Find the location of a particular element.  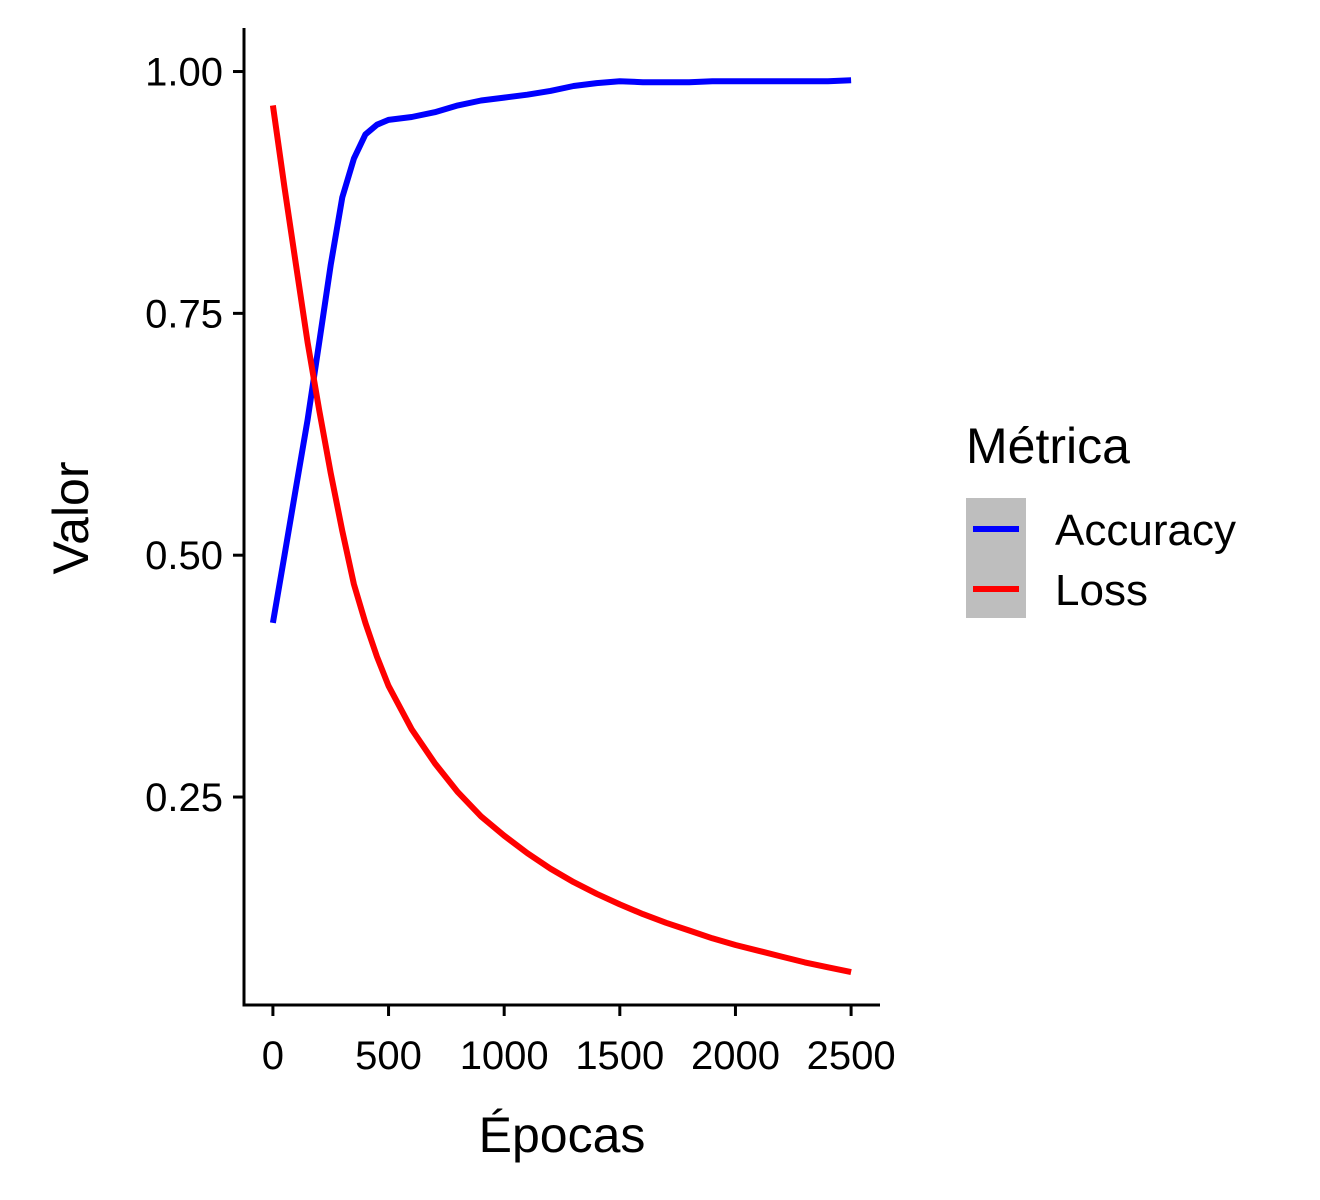

y-tick-label: 1.00 is located at coordinates (184, 73).